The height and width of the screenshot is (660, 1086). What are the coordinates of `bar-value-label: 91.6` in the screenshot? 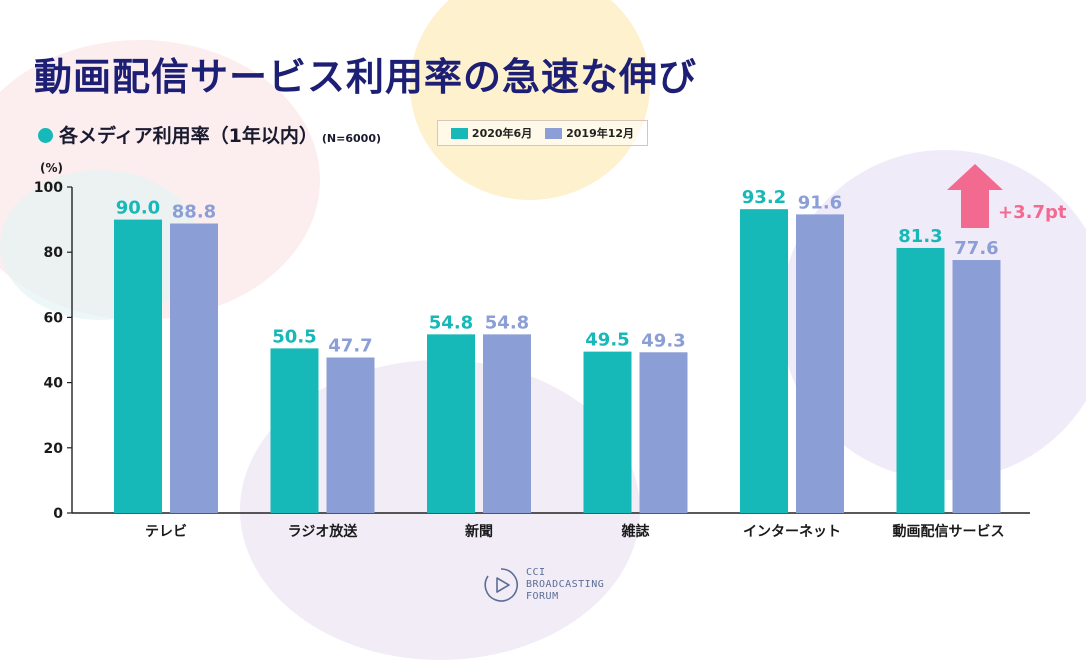 It's located at (820, 202).